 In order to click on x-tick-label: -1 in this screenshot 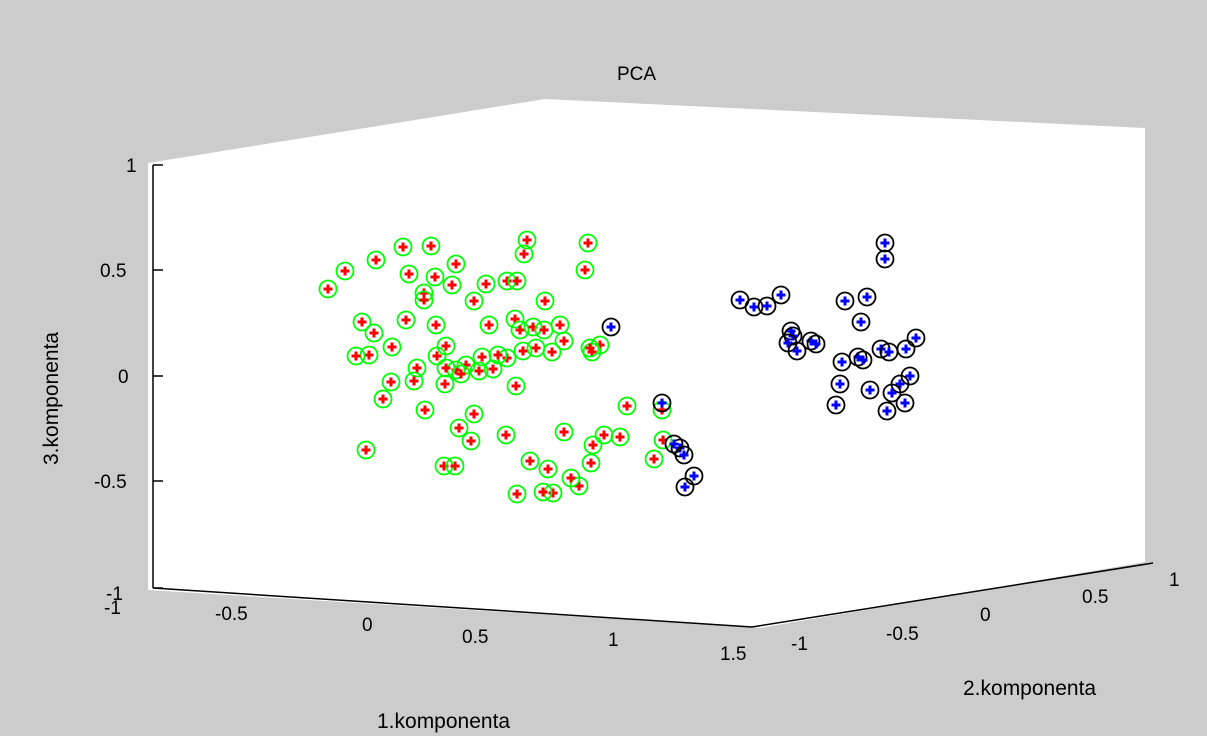, I will do `click(112, 608)`.